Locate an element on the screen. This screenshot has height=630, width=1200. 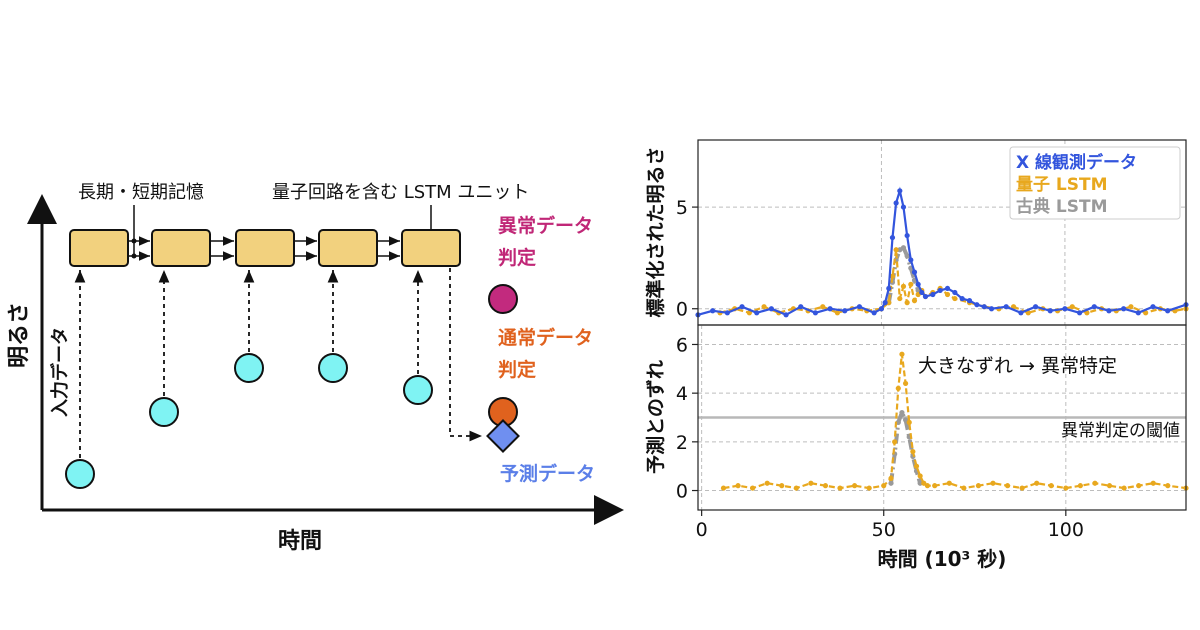
anomaly-annotation: 大きなずれ → 異常特定 is located at coordinates (1017, 366).